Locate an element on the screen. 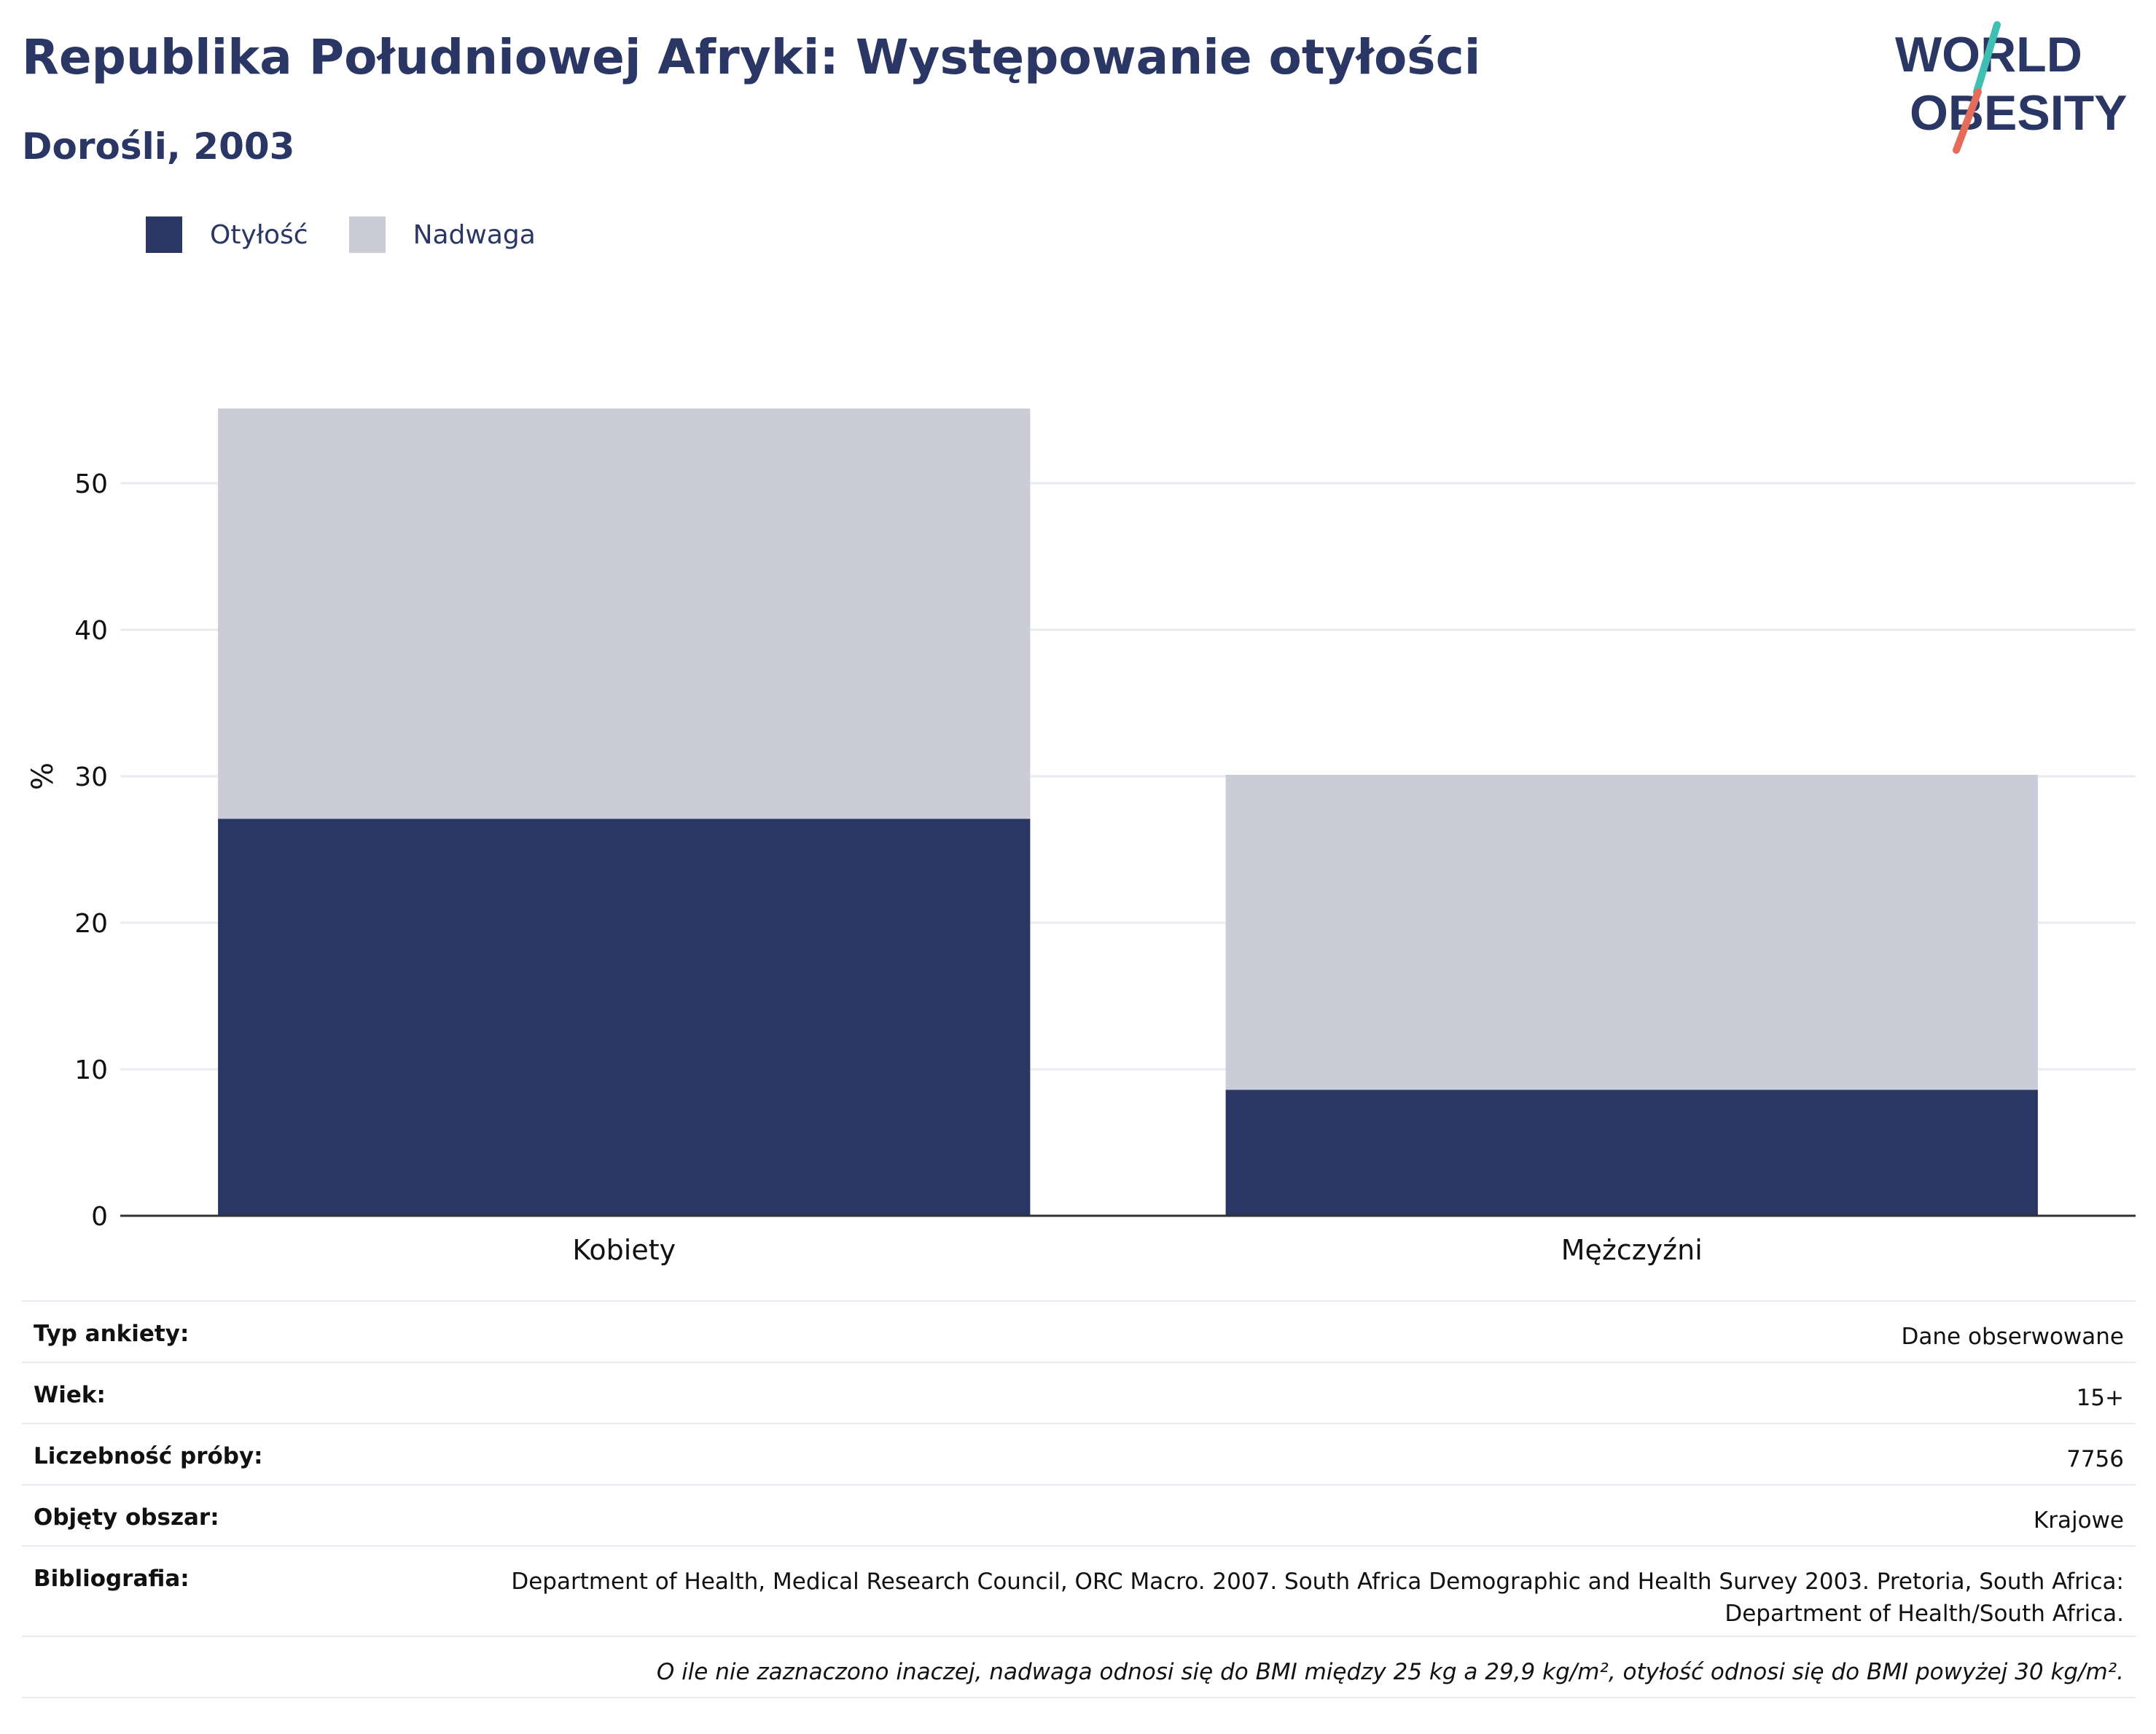  y-tick-label: 30 is located at coordinates (91, 777).